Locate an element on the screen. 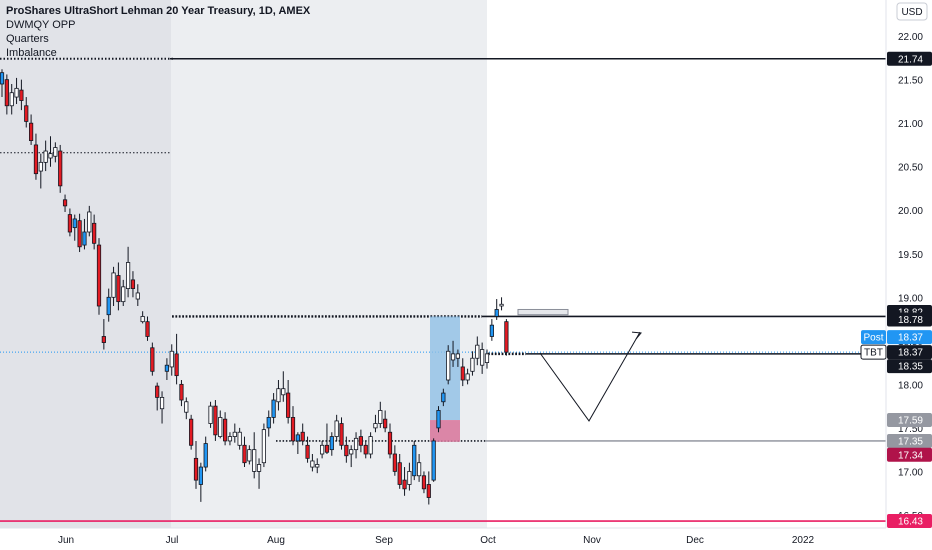  legend-indicator-quarters: Quarters is located at coordinates (27, 39).